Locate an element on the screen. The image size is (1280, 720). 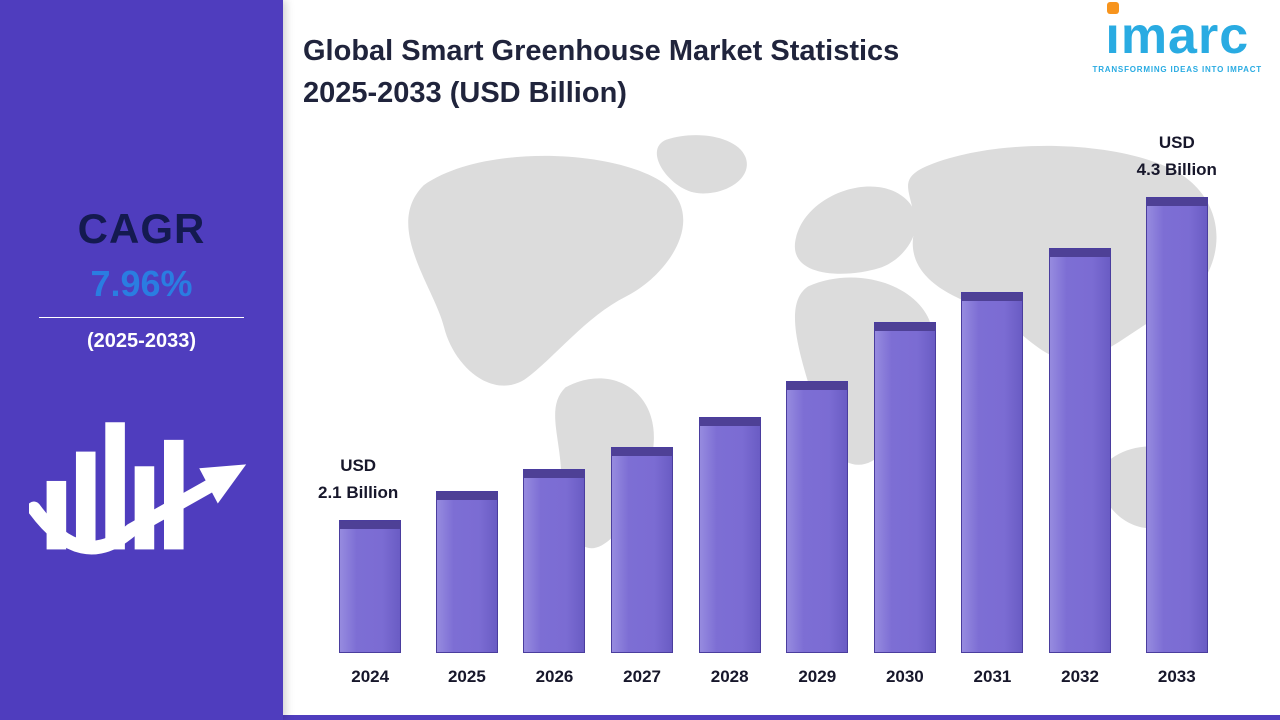
x-axis-label: 2024 is located at coordinates (370, 676).